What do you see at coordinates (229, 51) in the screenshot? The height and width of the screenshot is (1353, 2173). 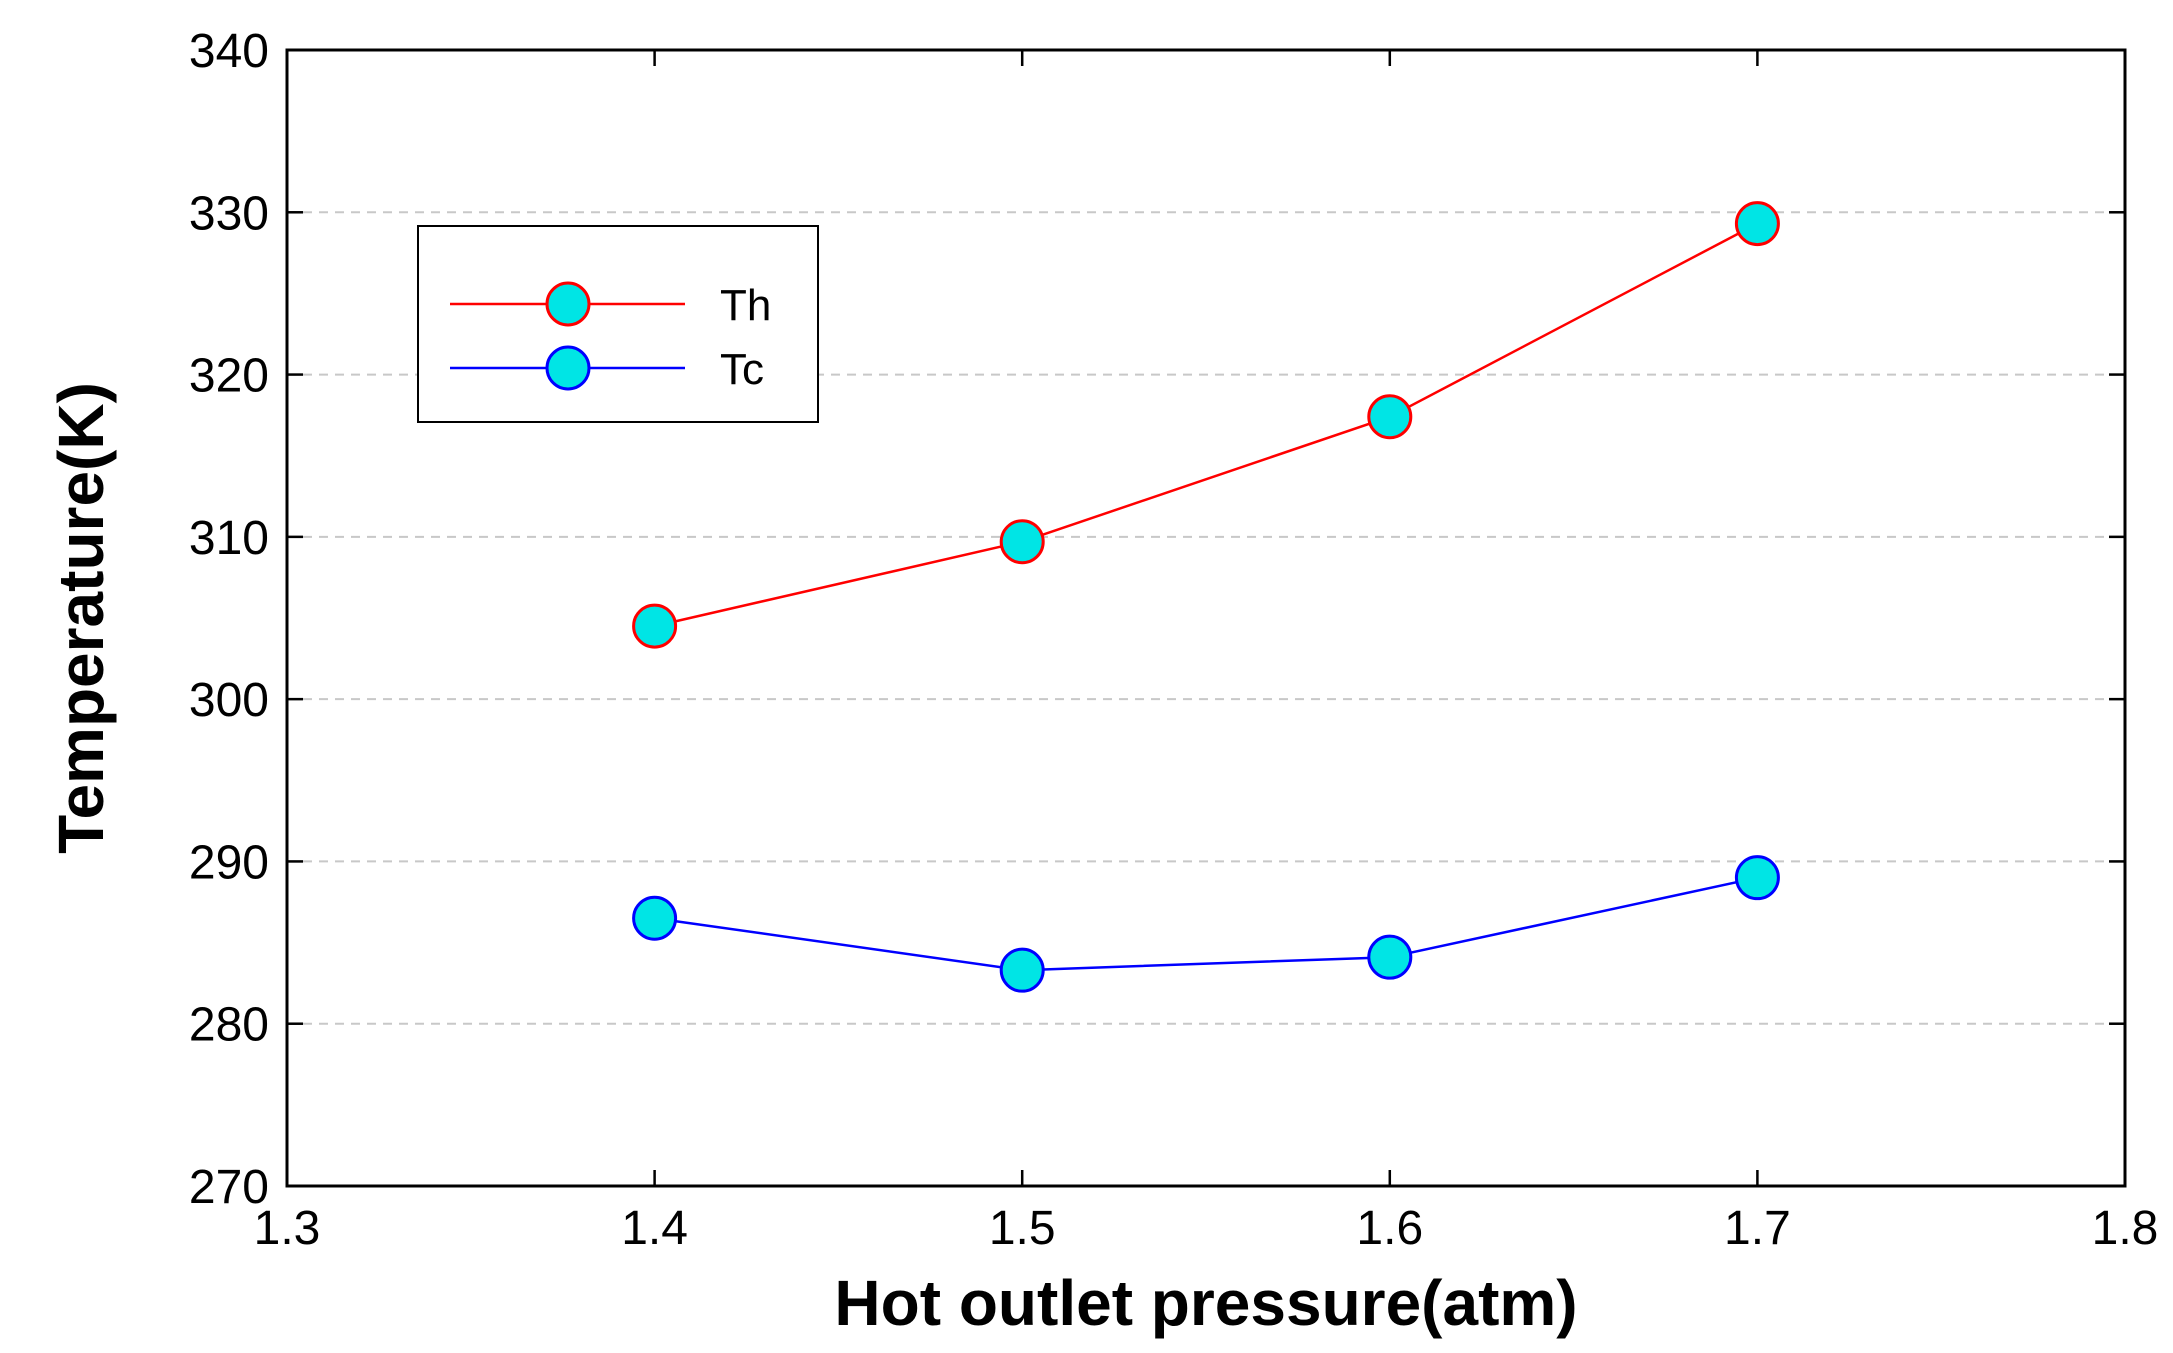 I see `y-tick-label: 340` at bounding box center [229, 51].